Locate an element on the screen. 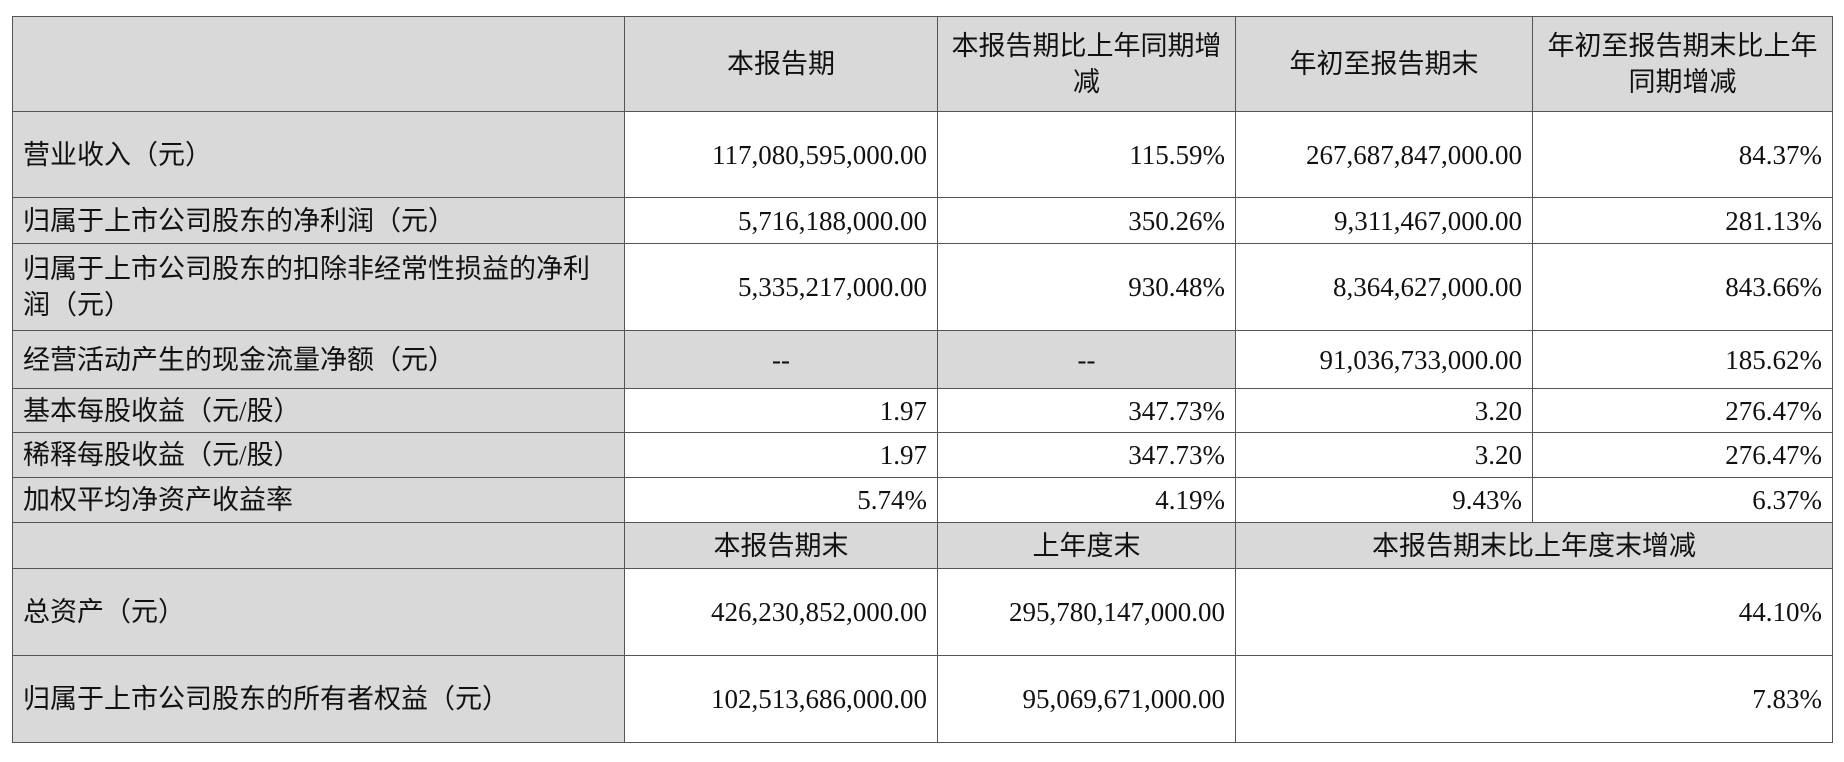  cell: 5.74% is located at coordinates (781, 500).